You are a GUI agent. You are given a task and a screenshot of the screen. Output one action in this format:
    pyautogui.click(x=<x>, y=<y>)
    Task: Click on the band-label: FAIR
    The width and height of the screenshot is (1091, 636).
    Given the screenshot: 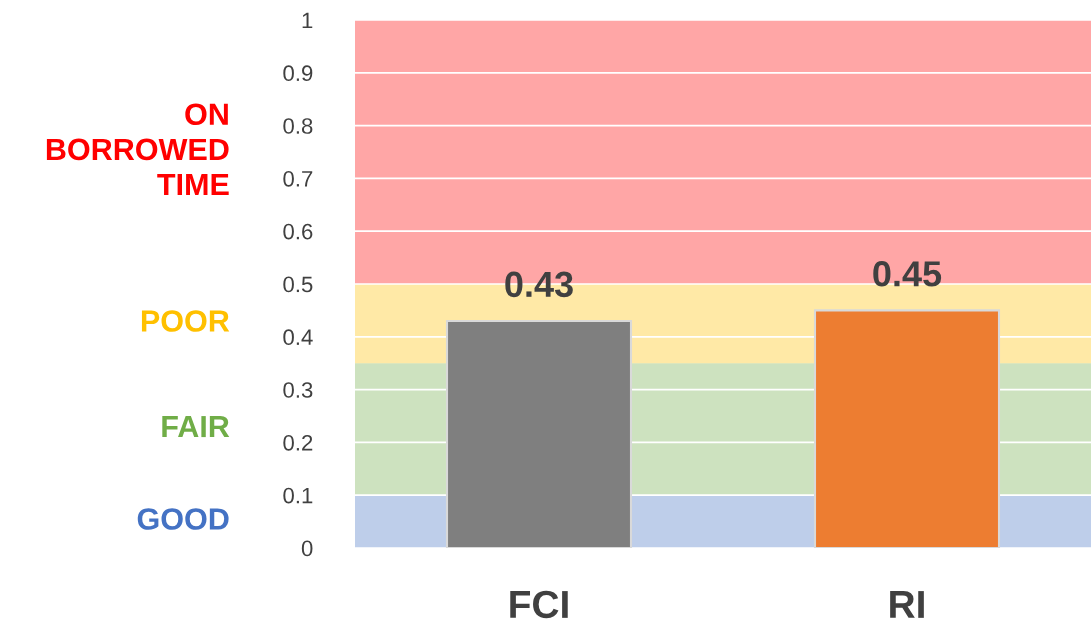 What is the action you would take?
    pyautogui.click(x=196, y=427)
    